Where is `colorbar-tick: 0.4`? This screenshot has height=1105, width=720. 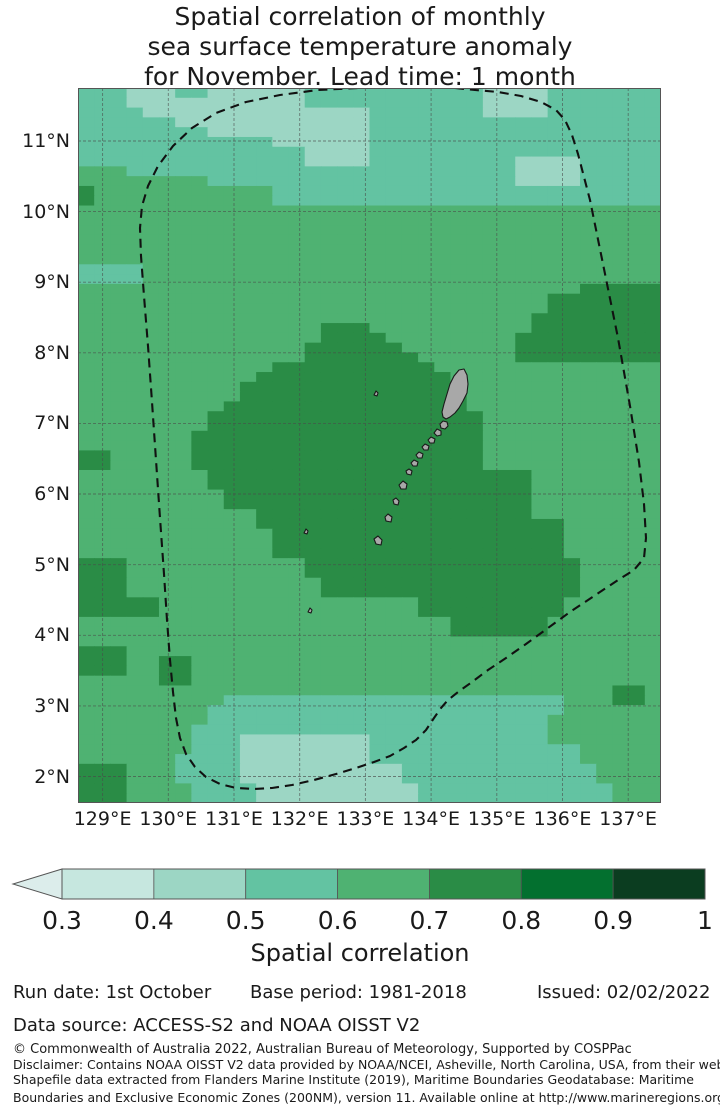
colorbar-tick: 0.4 is located at coordinates (154, 920).